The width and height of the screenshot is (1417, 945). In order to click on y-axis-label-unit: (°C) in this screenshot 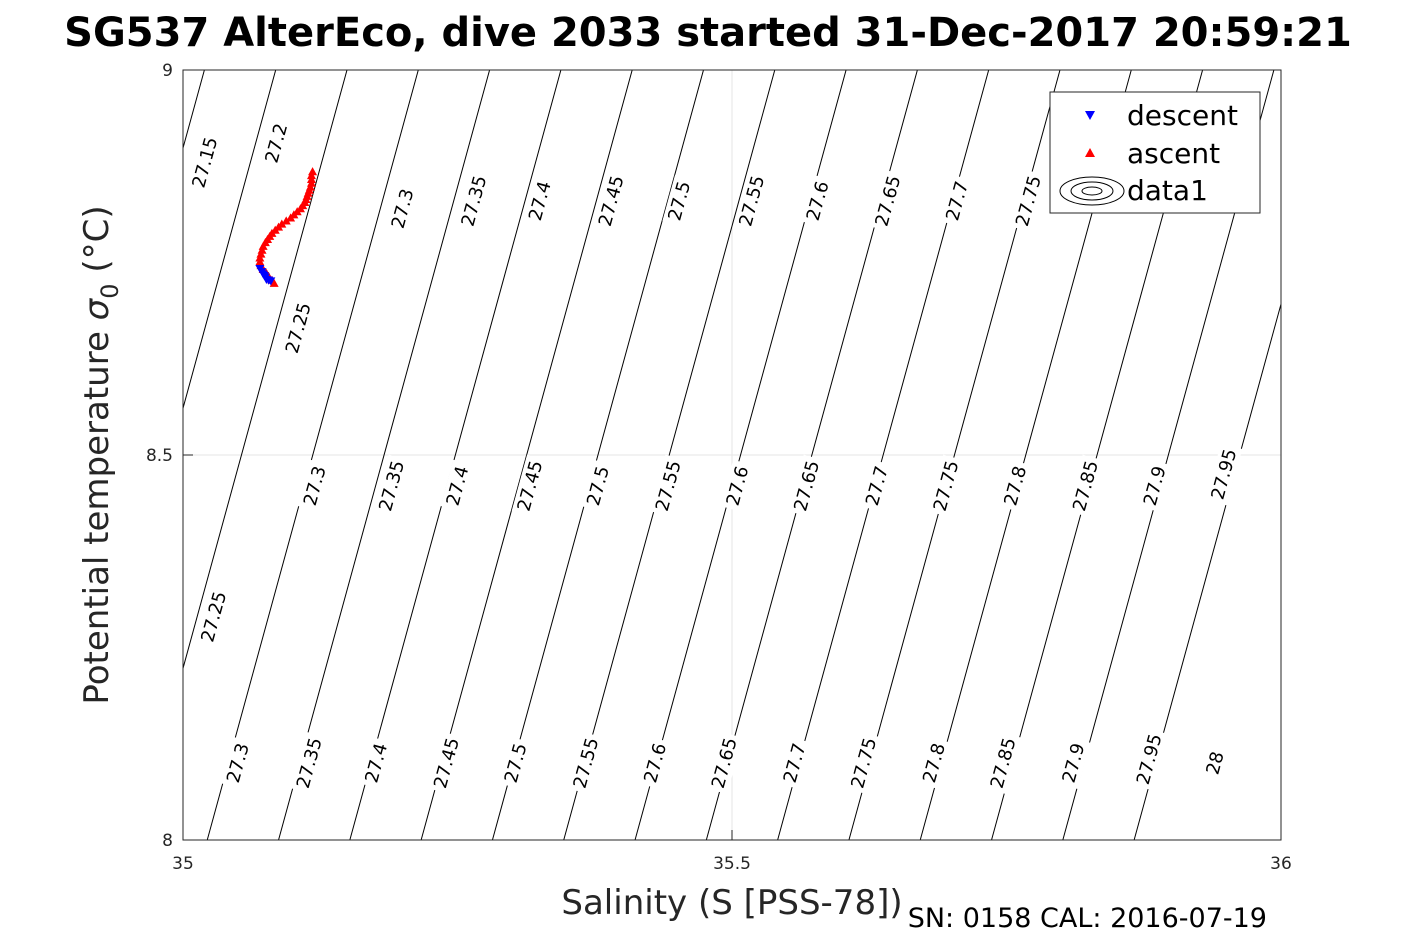, I will do `click(97, 244)`.